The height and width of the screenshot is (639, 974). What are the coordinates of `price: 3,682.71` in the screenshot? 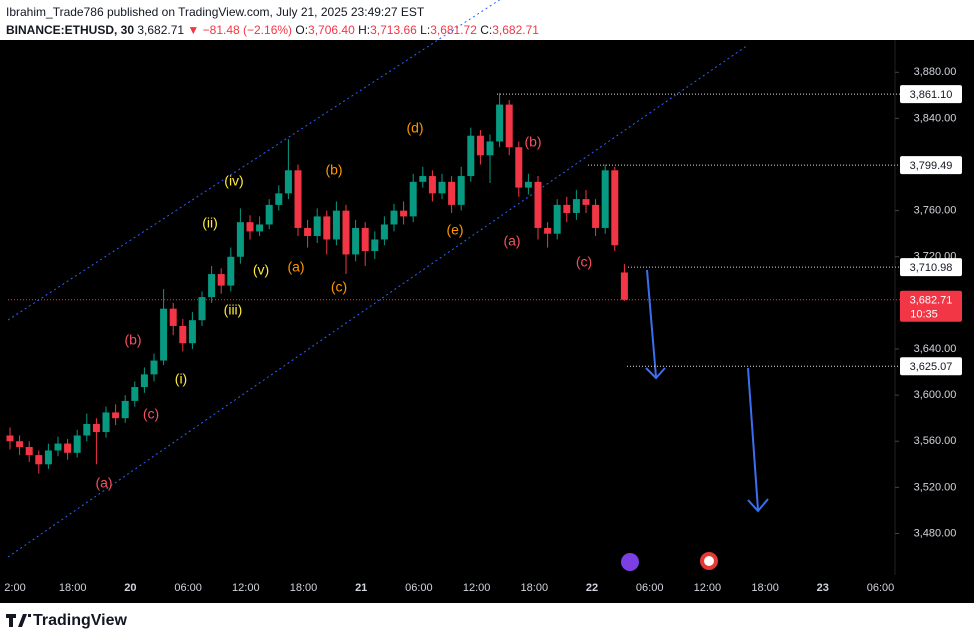 It's located at (161, 30).